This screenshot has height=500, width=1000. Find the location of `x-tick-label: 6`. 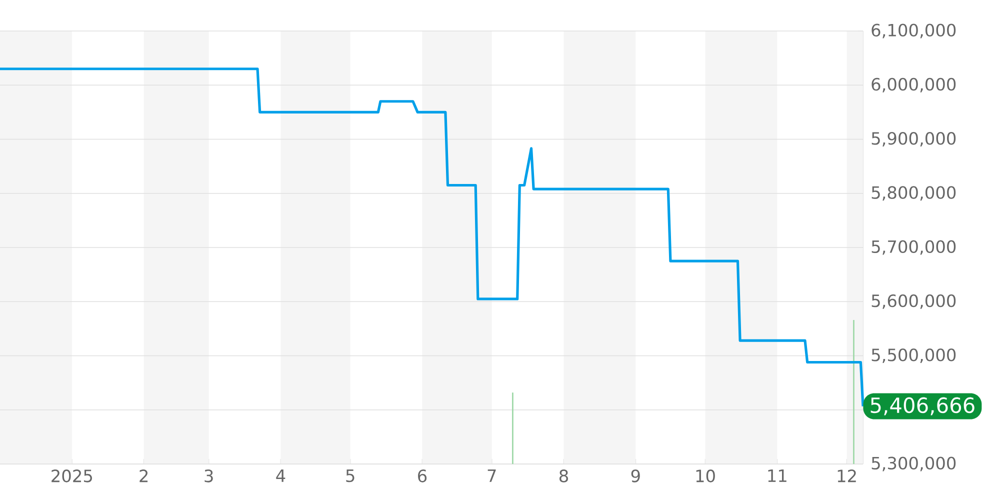

x-tick-label: 6 is located at coordinates (422, 476).